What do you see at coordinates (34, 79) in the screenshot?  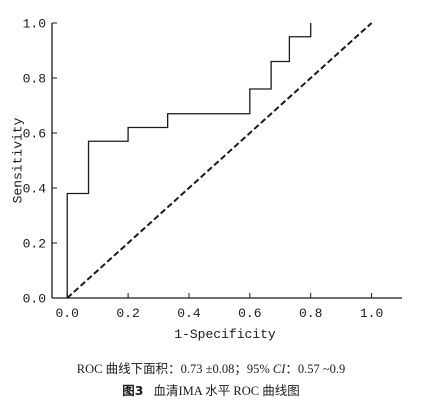 I see `y-tick-label: 0.8` at bounding box center [34, 79].